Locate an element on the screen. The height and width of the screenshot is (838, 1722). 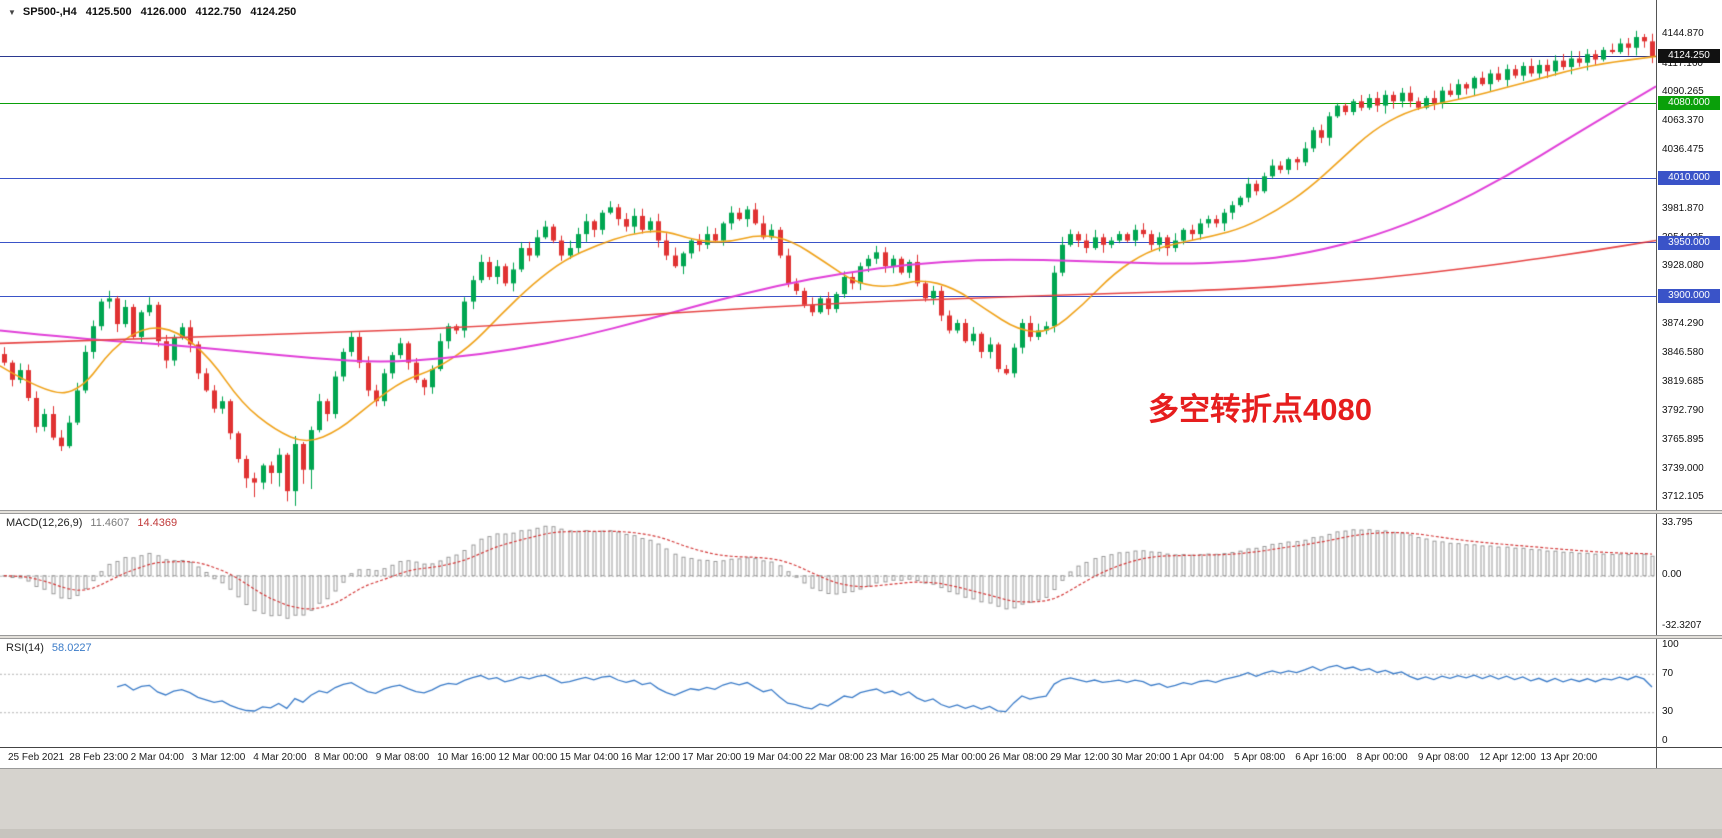
rsi-value: 58.0227 is located at coordinates (71, 648).